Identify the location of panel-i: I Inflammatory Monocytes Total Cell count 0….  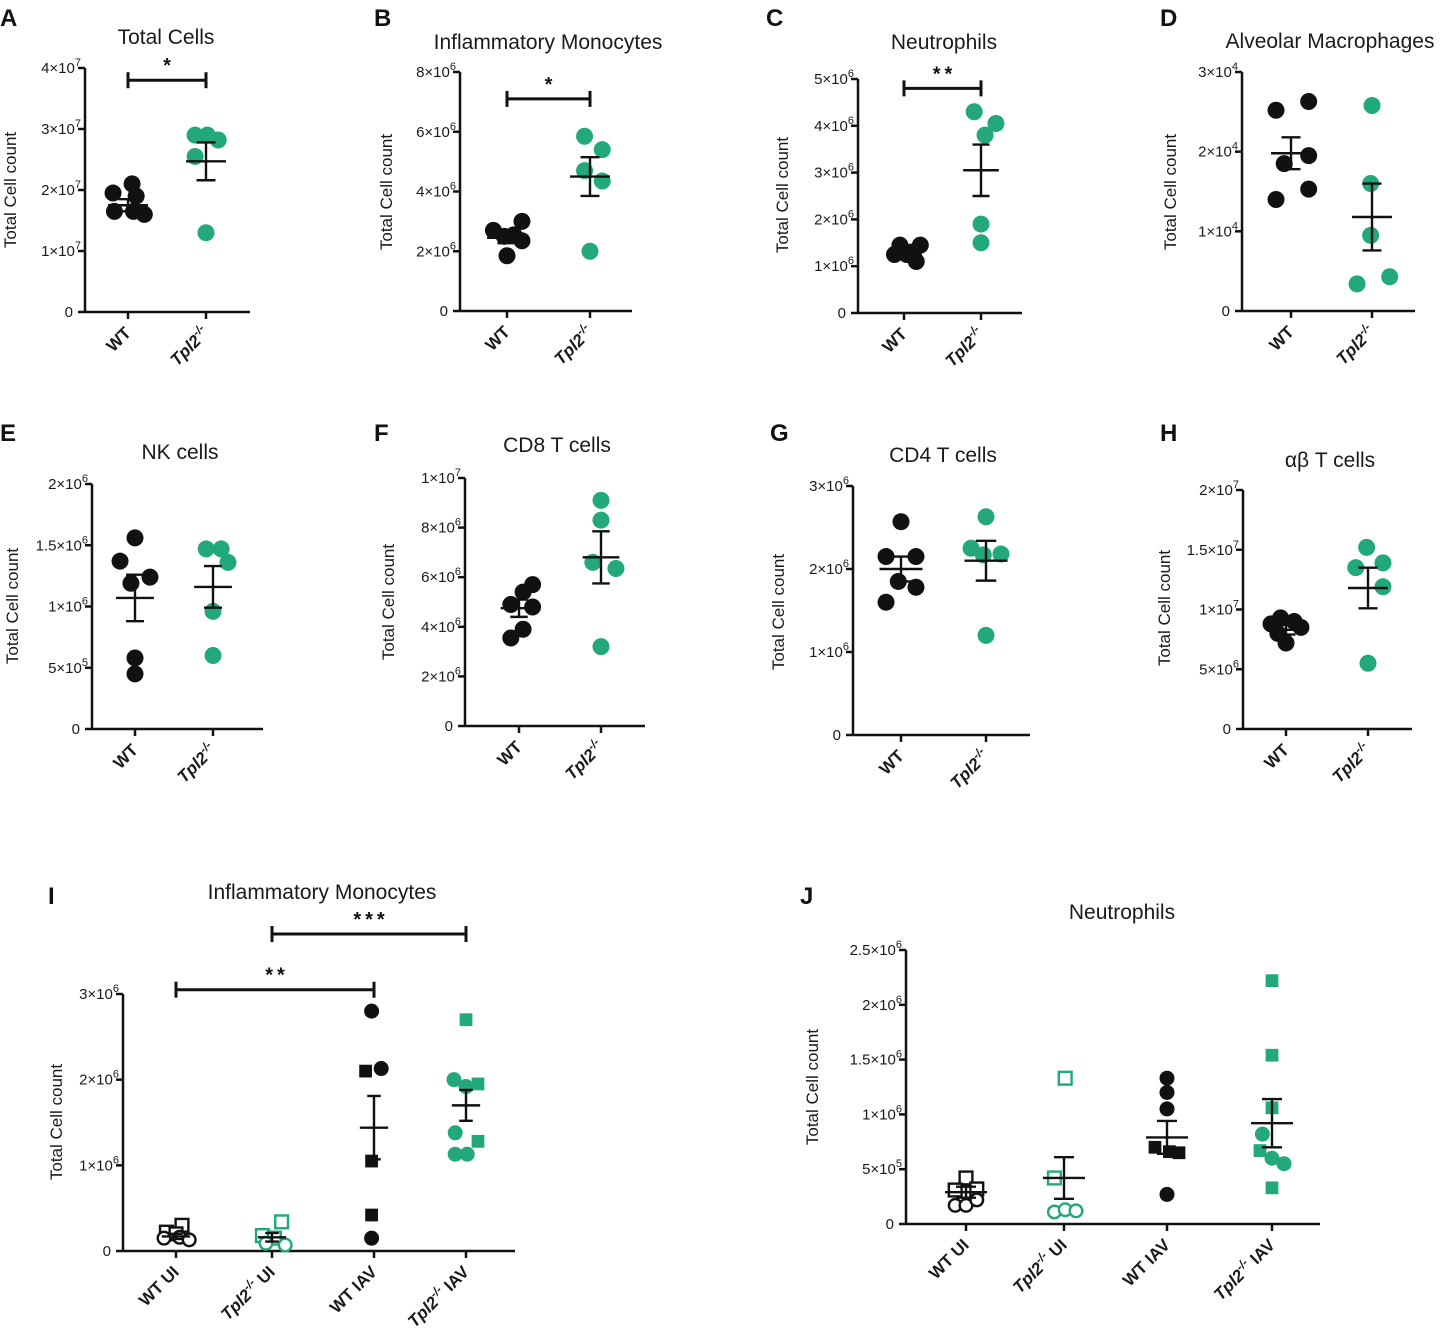
(281, 1106).